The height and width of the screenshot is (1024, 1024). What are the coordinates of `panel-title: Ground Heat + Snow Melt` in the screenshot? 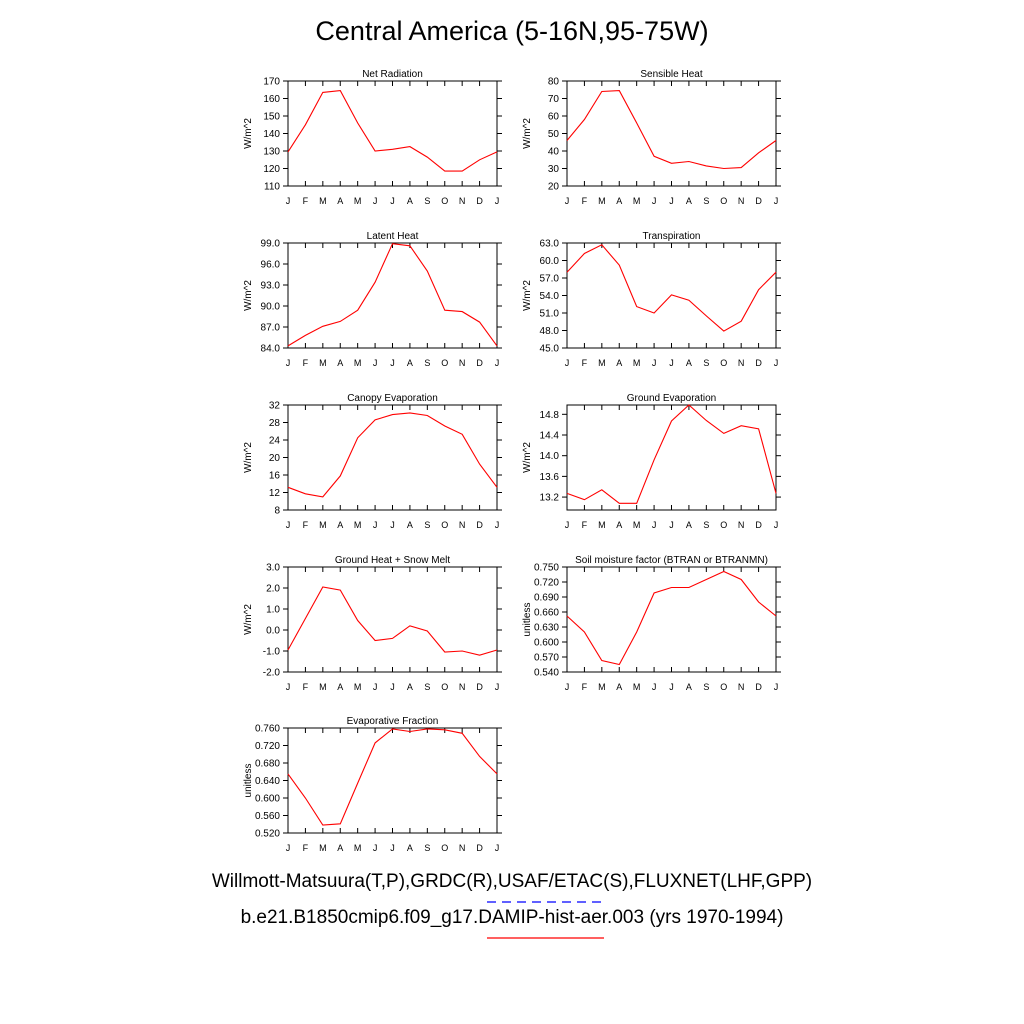 It's located at (393, 560).